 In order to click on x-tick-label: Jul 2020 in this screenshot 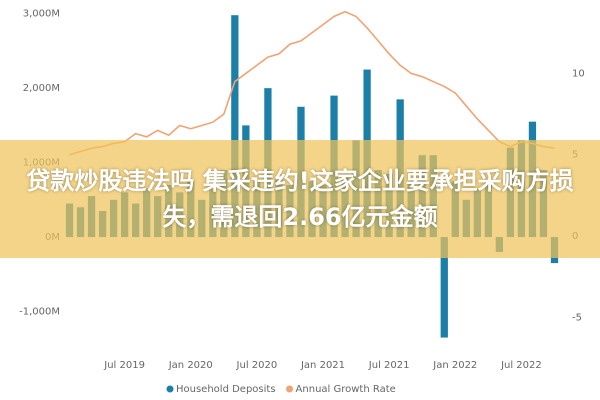, I will do `click(257, 365)`.